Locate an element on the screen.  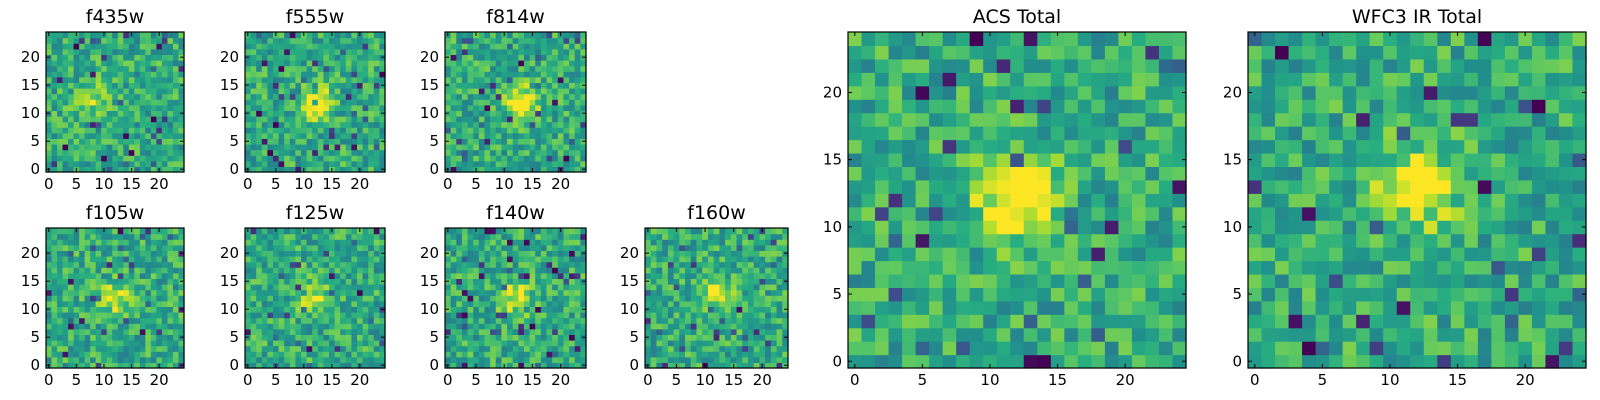
x-tick-label: 20 is located at coordinates (560, 184).